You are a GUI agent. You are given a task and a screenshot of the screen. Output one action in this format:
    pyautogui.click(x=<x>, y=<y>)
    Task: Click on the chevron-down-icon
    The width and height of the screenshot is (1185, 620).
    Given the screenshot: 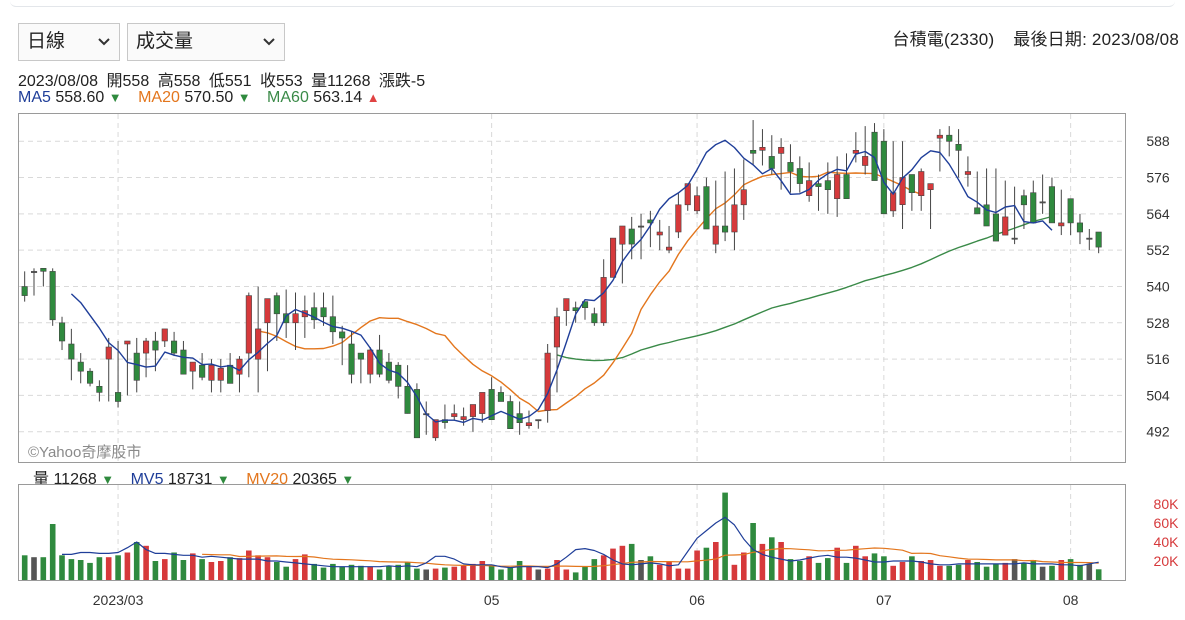 What is the action you would take?
    pyautogui.click(x=269, y=42)
    